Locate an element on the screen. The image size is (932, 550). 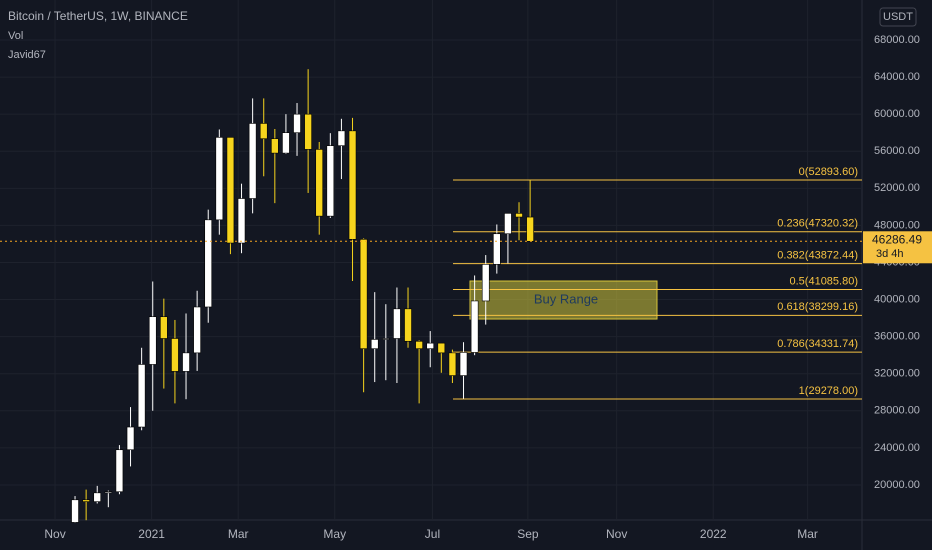
buy-range-box is located at coordinates (563, 300).